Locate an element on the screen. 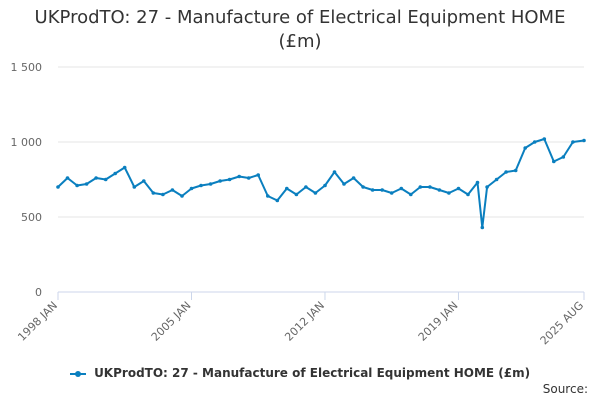 The image size is (600, 400). y-tick-label: 1 500 is located at coordinates (27, 67).